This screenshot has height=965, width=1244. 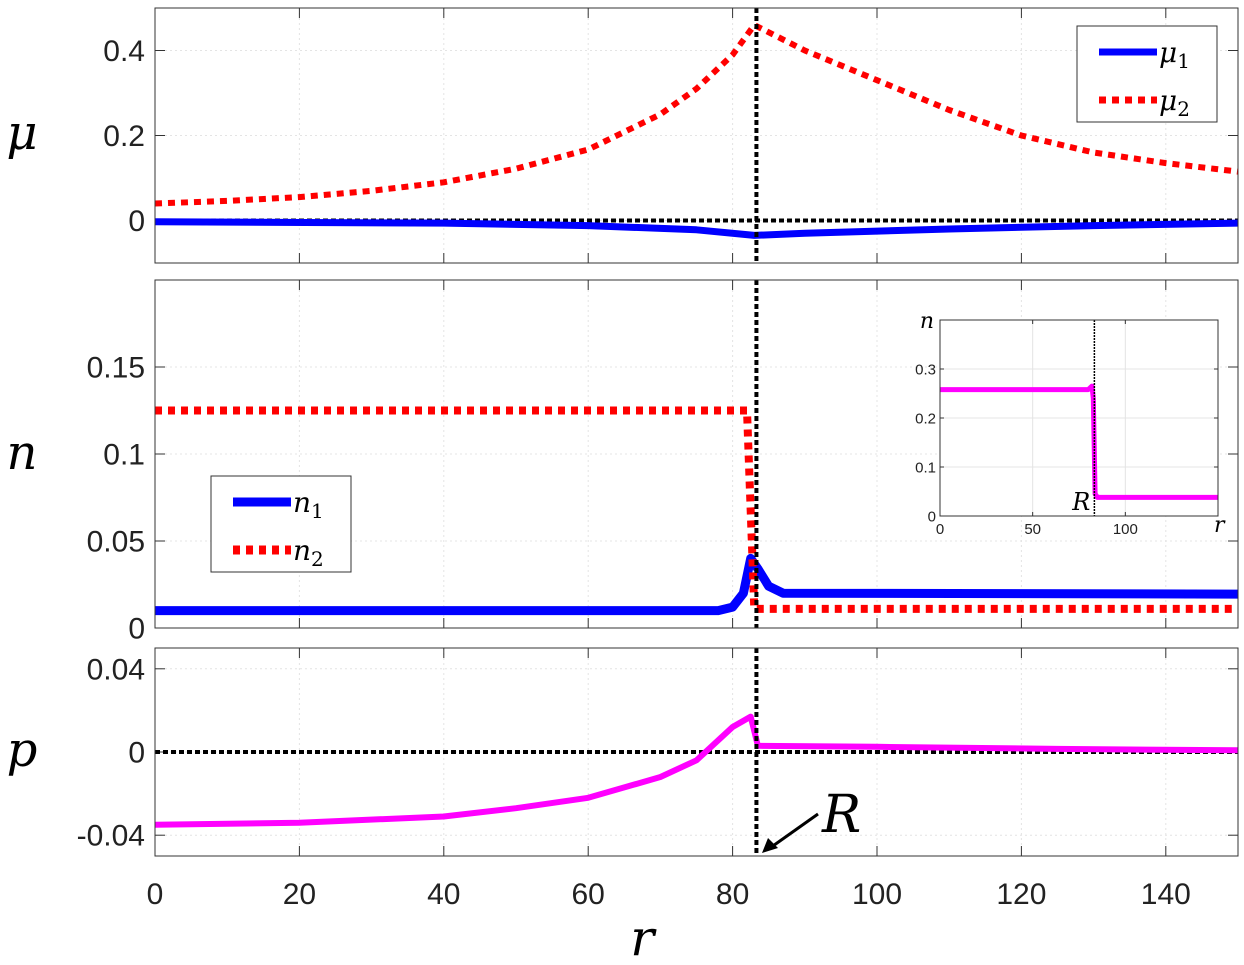 I want to click on panel-4: 0 0.1 0.2 0.3 0 50 100 n r R, so click(x=1070, y=423).